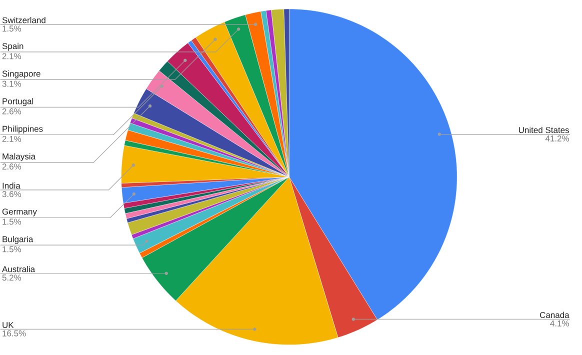  I want to click on slice-label: UK, so click(8, 325).